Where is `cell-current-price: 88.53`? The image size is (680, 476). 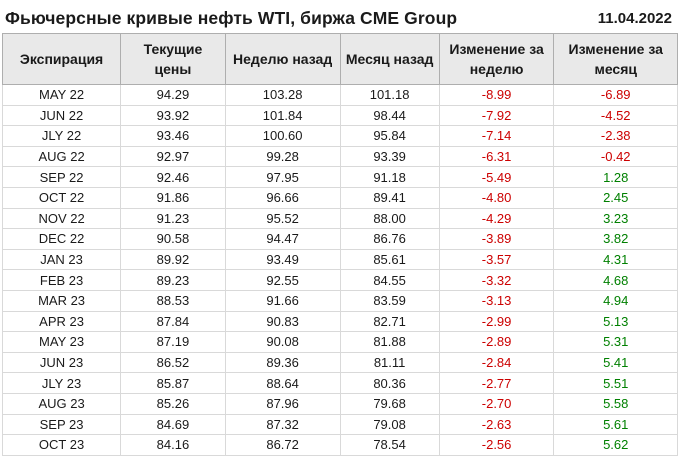 cell-current-price: 88.53 is located at coordinates (173, 300).